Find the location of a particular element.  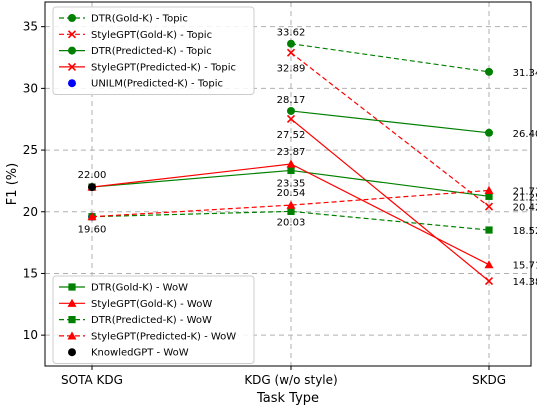

data-label: 31.34 is located at coordinates (525, 73).